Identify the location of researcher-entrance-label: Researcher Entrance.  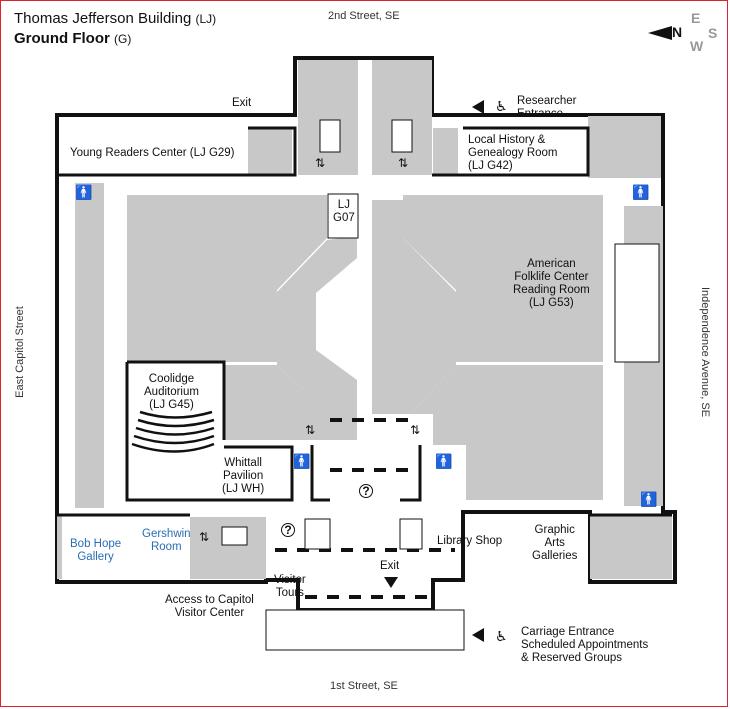
(547, 107).